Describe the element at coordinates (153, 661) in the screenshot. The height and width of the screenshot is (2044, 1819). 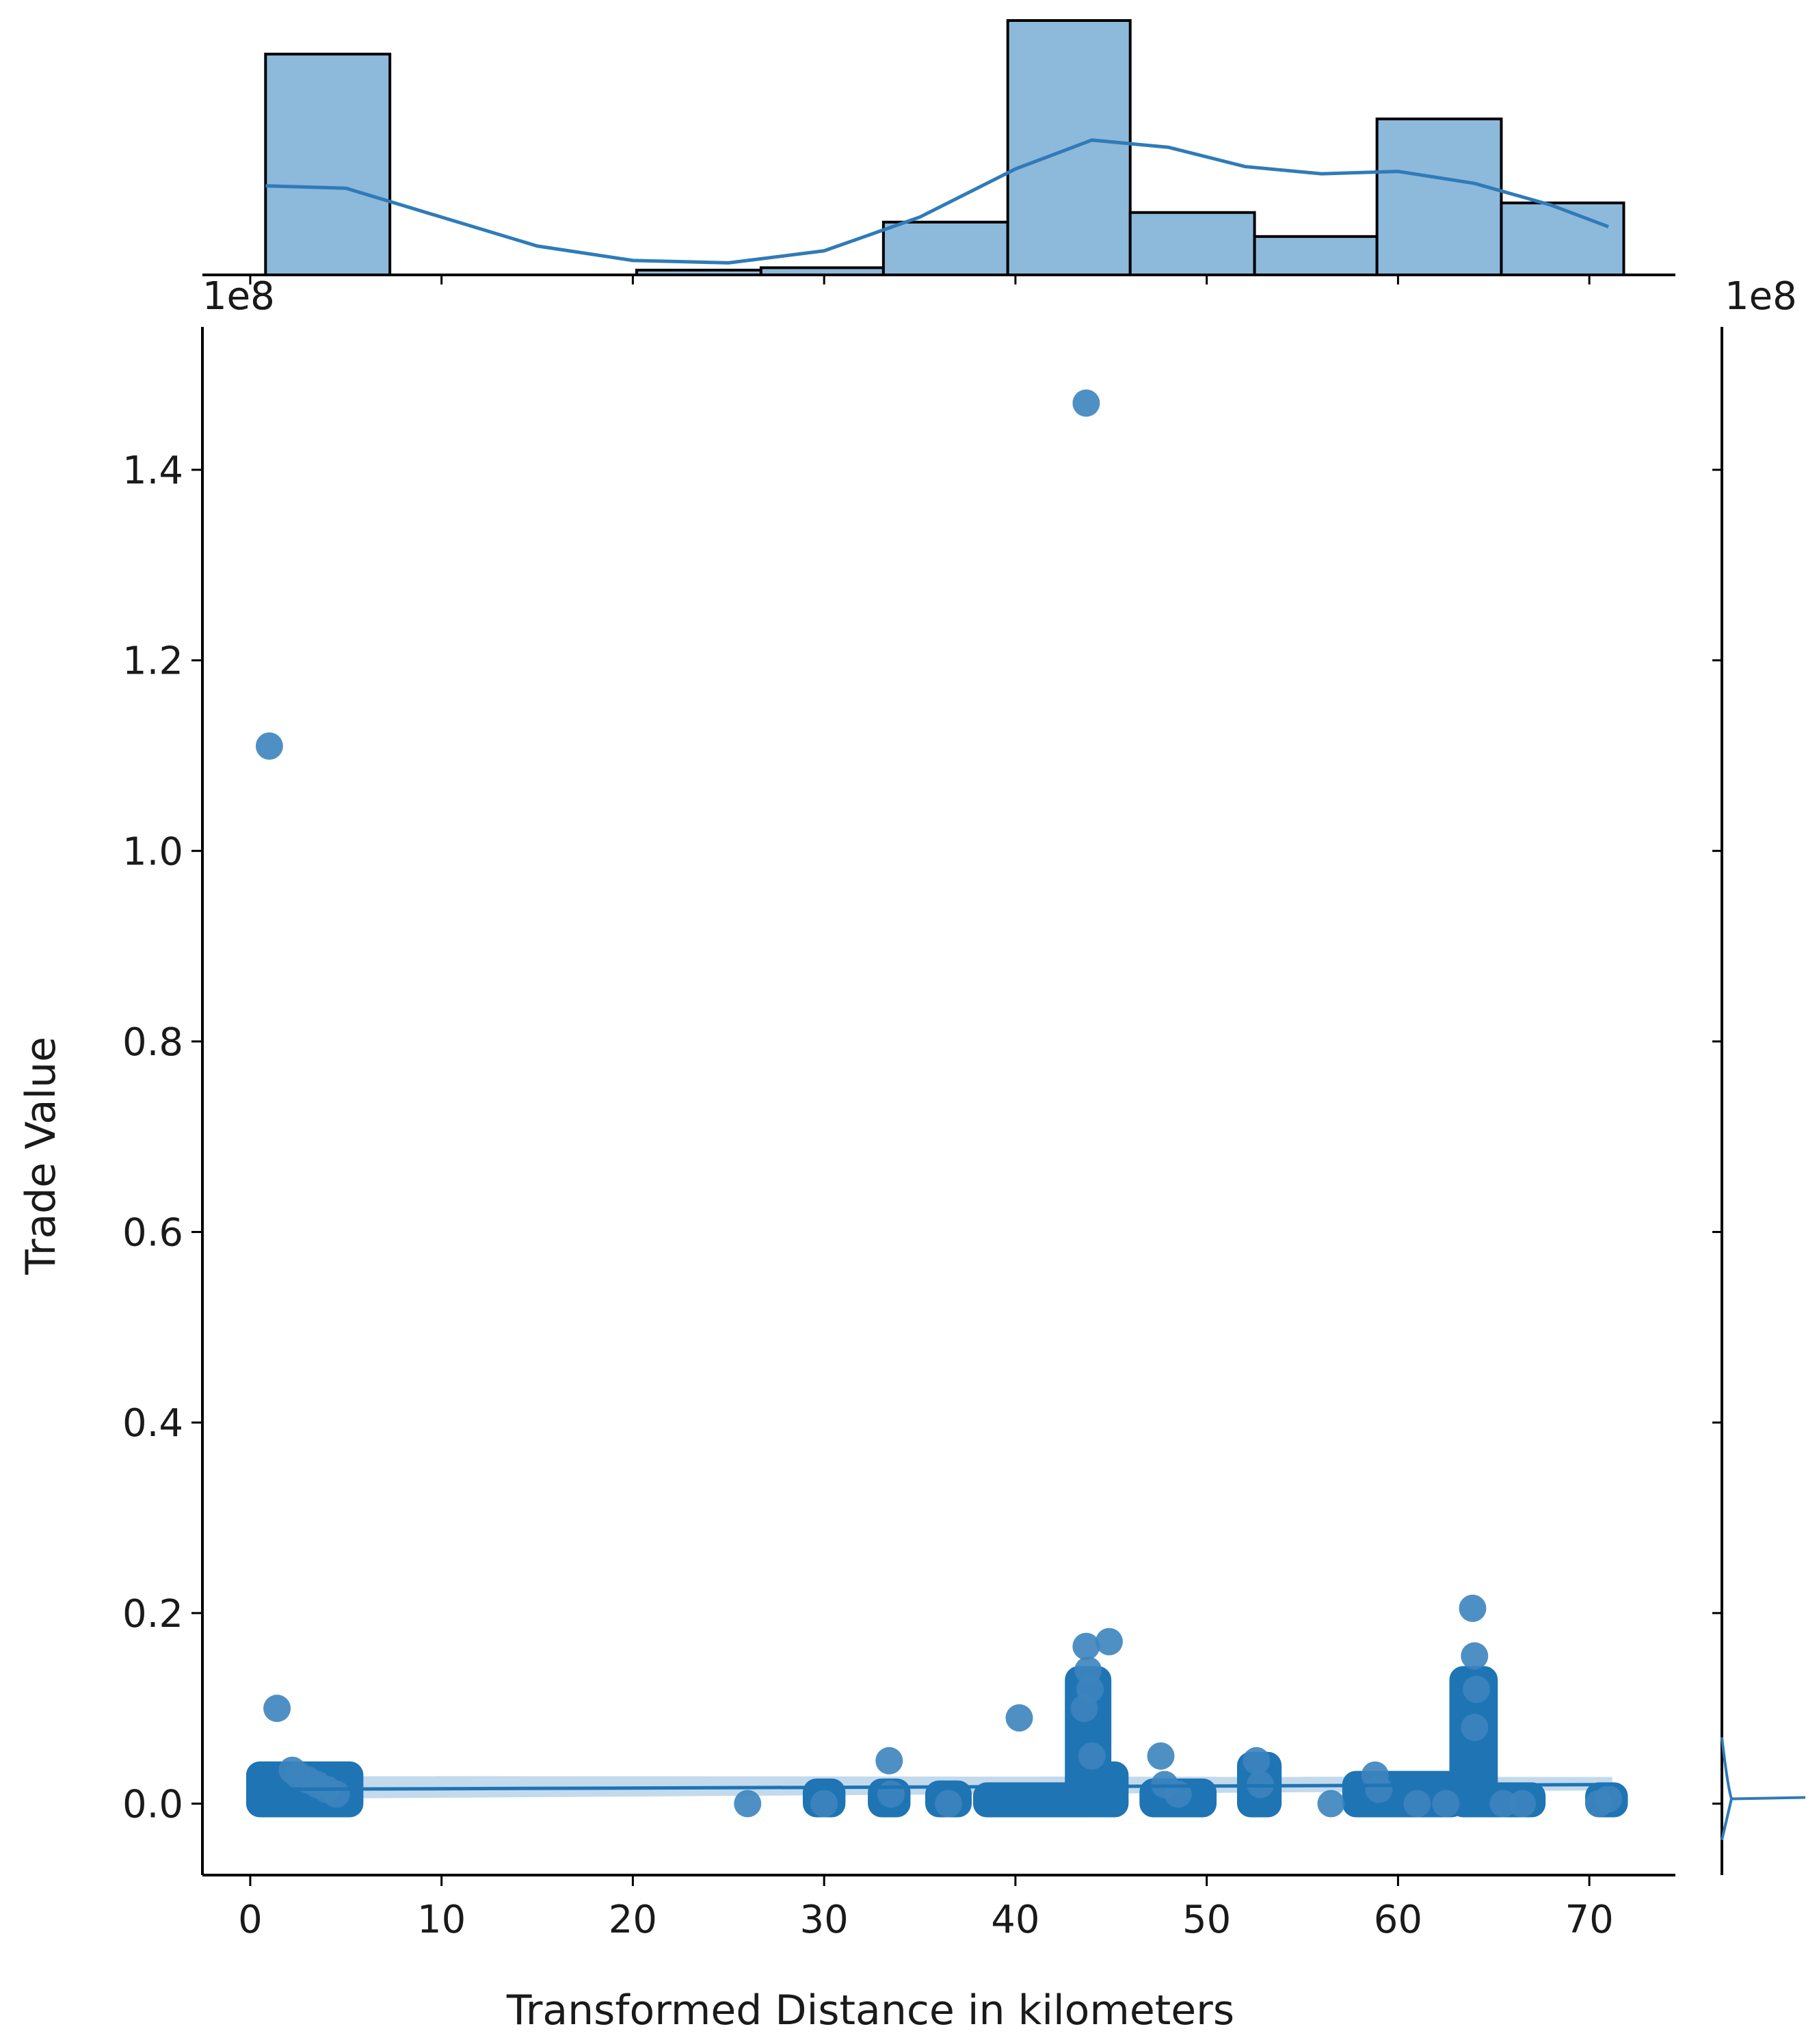
I see `y-tick-label-6: 1.2` at that location.